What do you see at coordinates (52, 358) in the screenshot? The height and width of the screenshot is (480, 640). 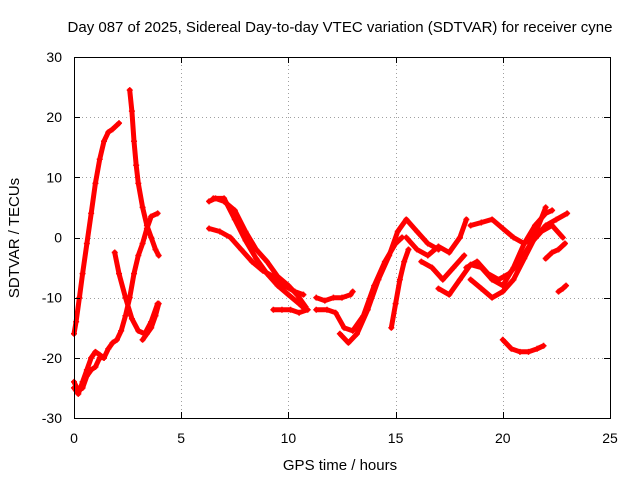 I see `y-tick-label: -20` at bounding box center [52, 358].